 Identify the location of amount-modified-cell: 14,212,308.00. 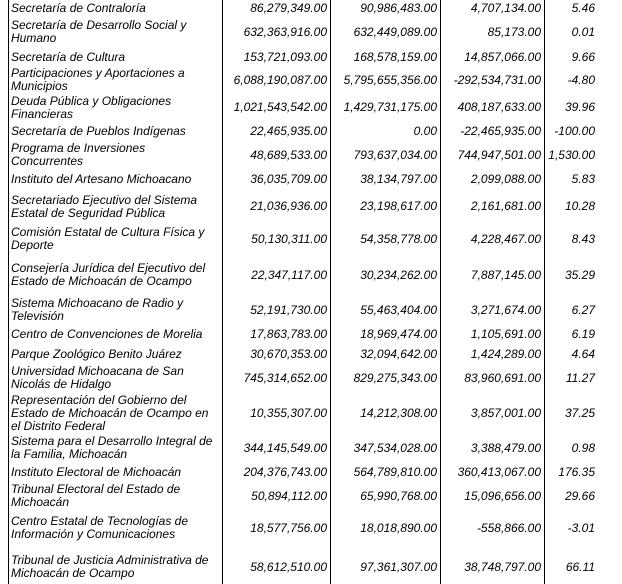
(385, 413).